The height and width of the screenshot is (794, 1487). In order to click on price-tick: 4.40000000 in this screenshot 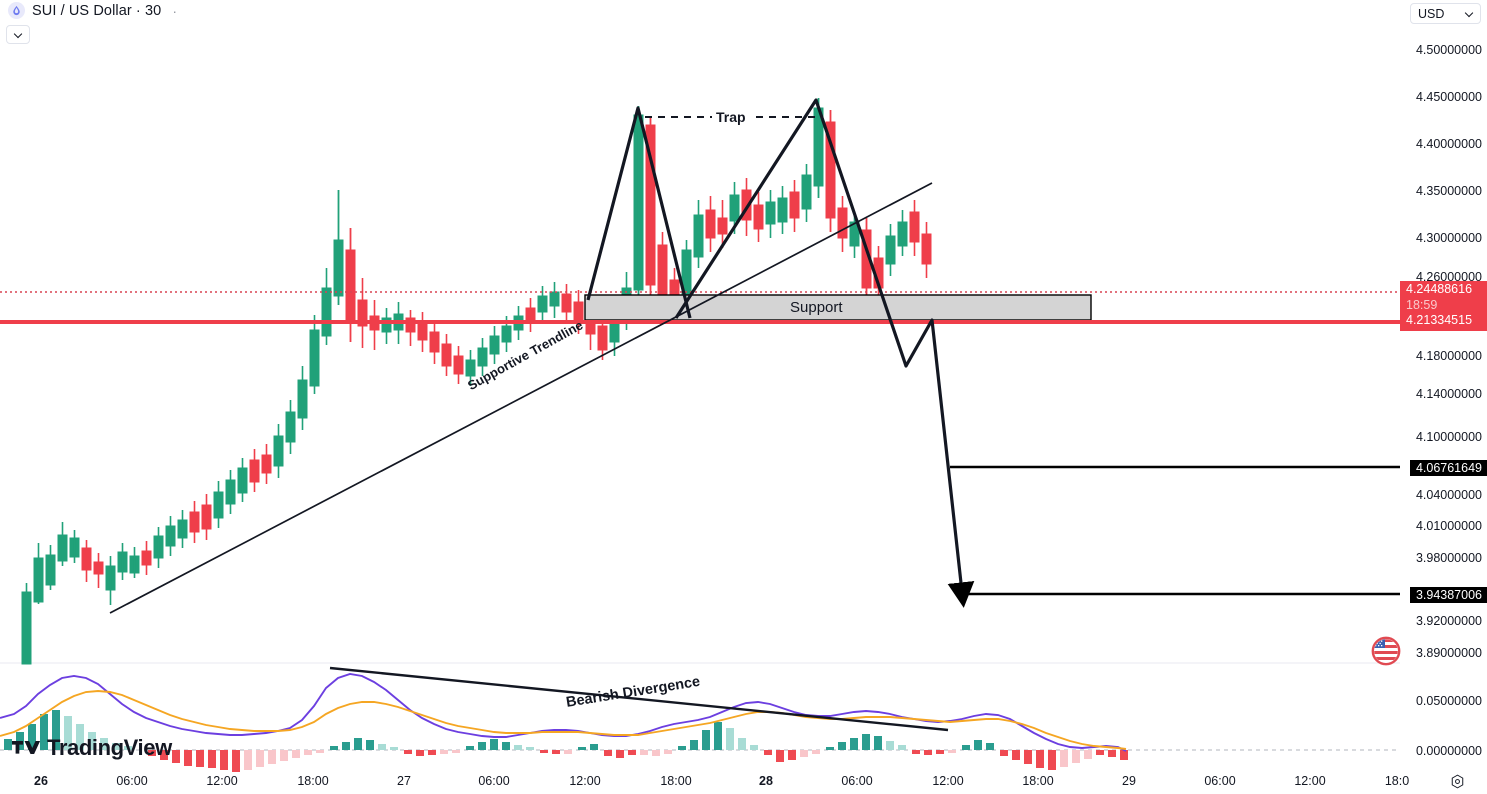, I will do `click(1448, 144)`.